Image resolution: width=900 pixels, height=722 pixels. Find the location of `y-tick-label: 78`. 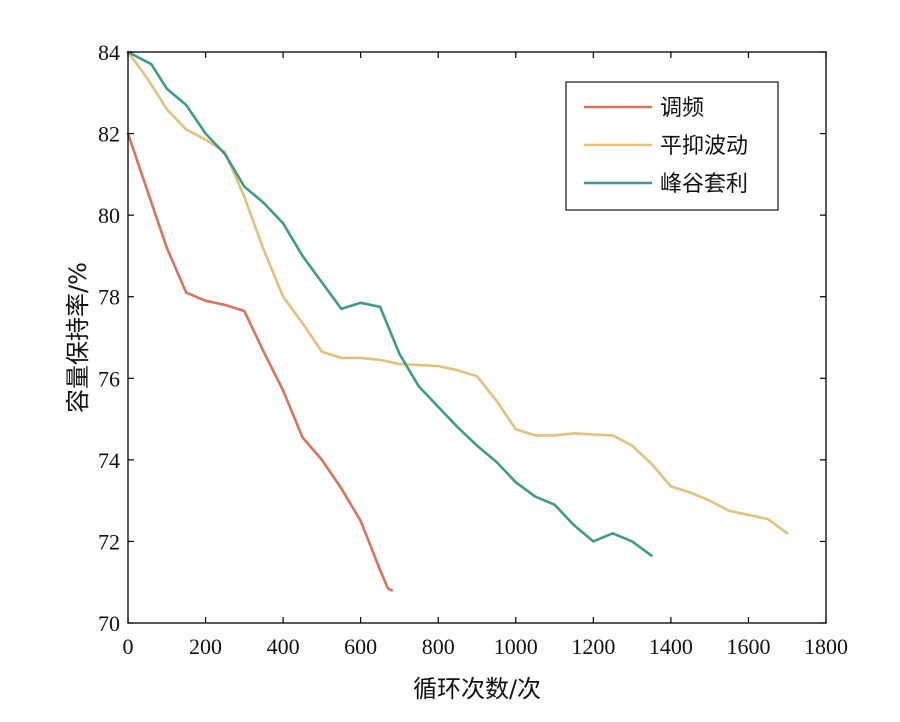

y-tick-label: 78 is located at coordinates (109, 297).